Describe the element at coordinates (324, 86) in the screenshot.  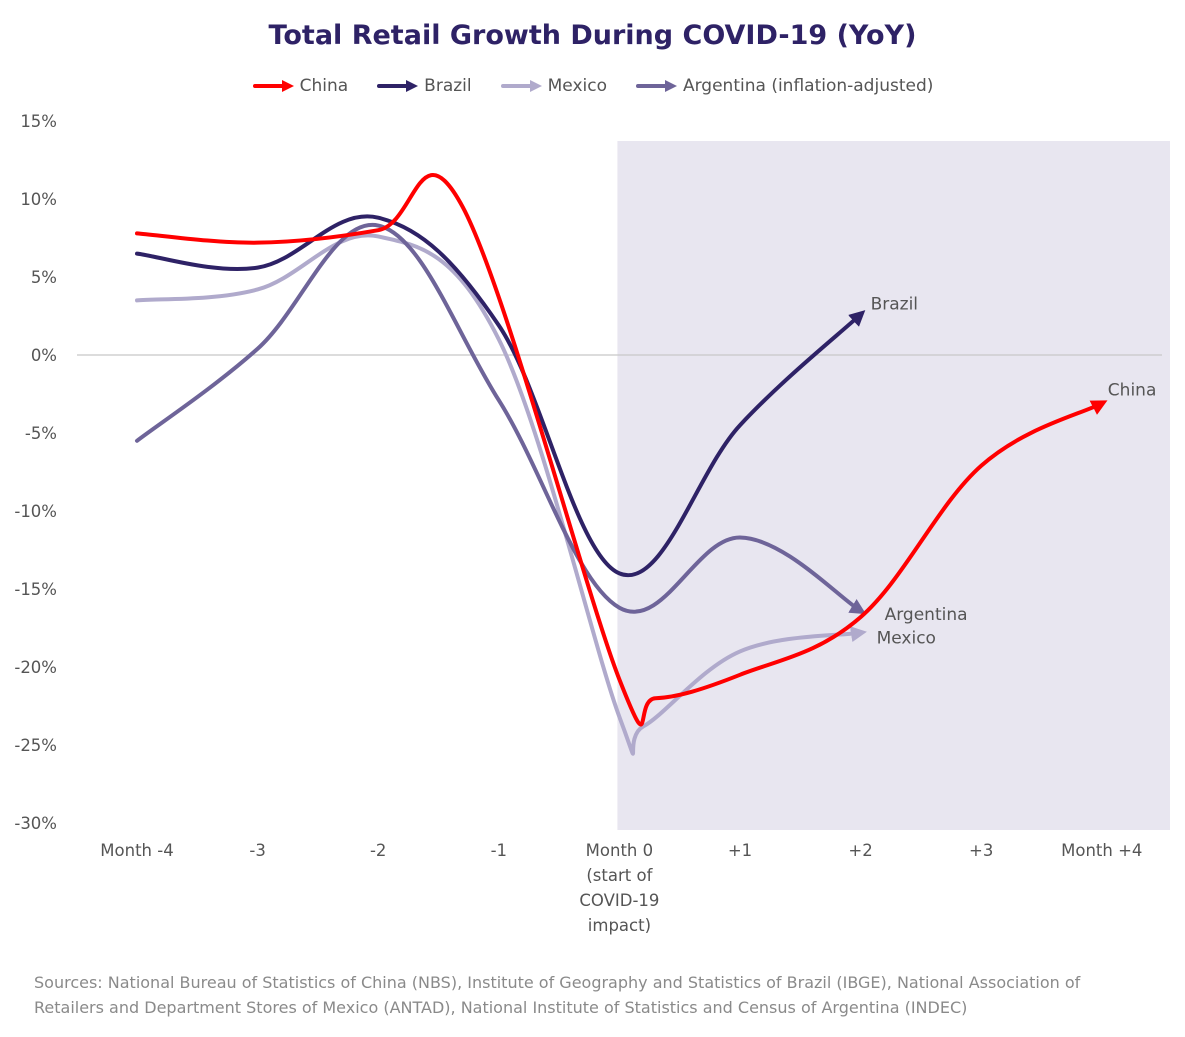
I see `legend-label: China` at that location.